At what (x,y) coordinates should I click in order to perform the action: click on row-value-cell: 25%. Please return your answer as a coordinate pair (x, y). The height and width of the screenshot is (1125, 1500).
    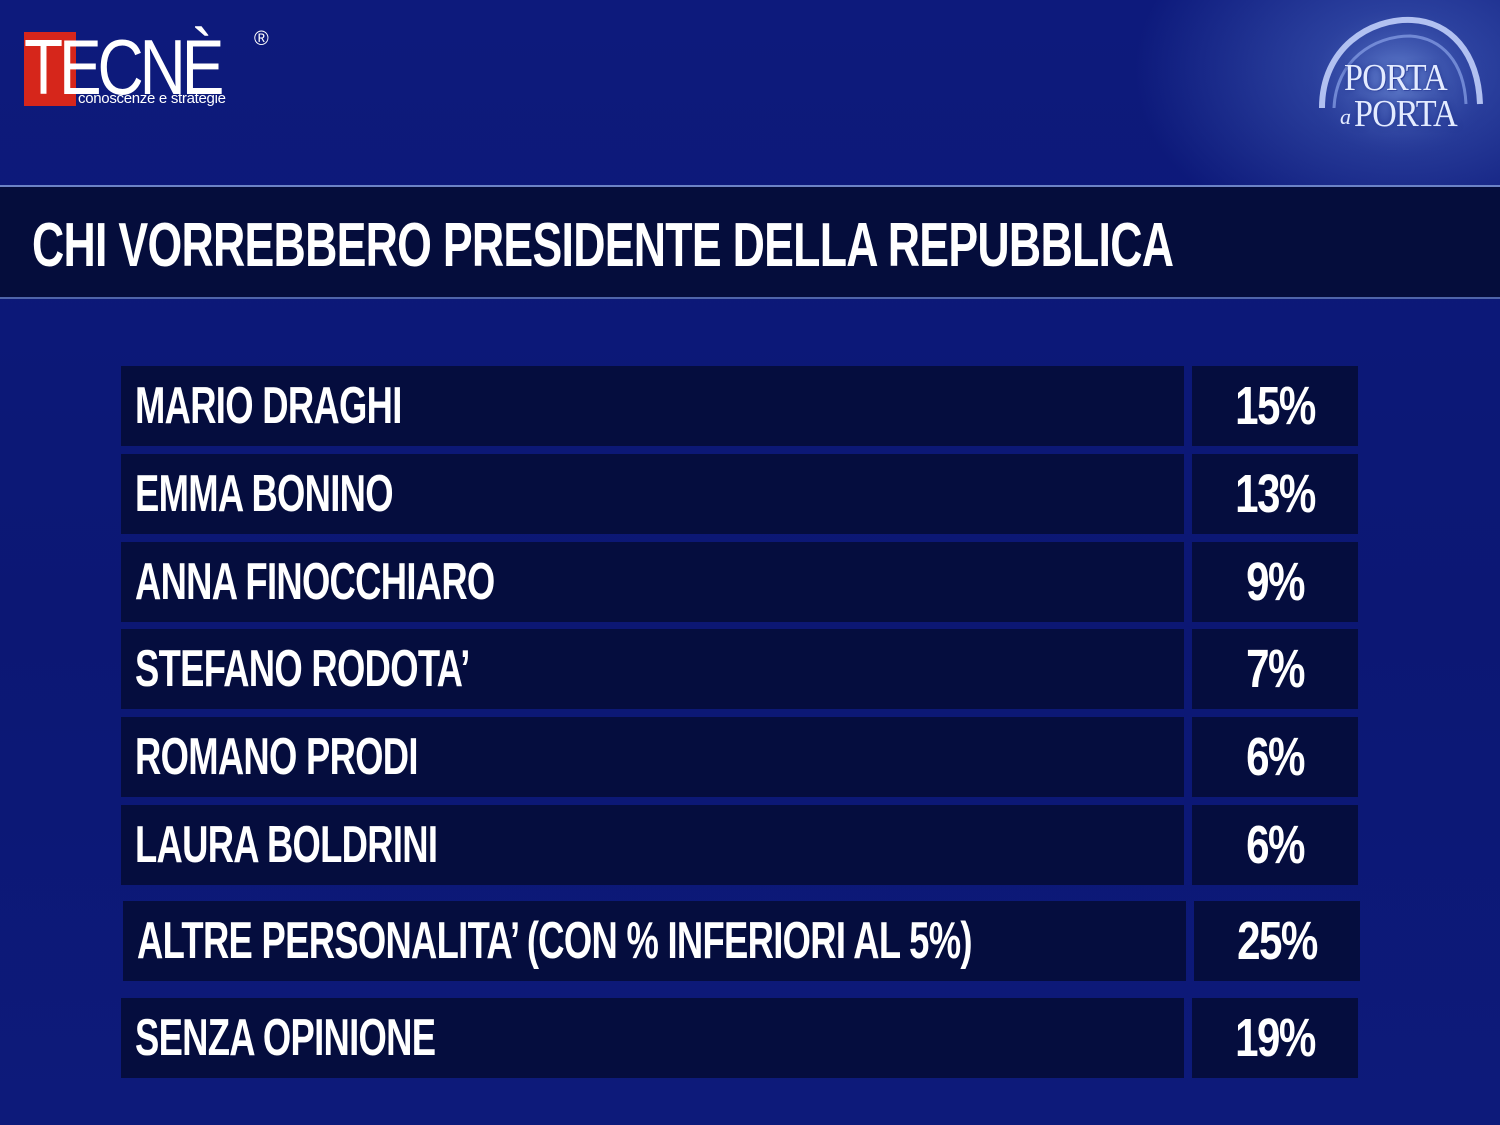
    Looking at the image, I should click on (1277, 941).